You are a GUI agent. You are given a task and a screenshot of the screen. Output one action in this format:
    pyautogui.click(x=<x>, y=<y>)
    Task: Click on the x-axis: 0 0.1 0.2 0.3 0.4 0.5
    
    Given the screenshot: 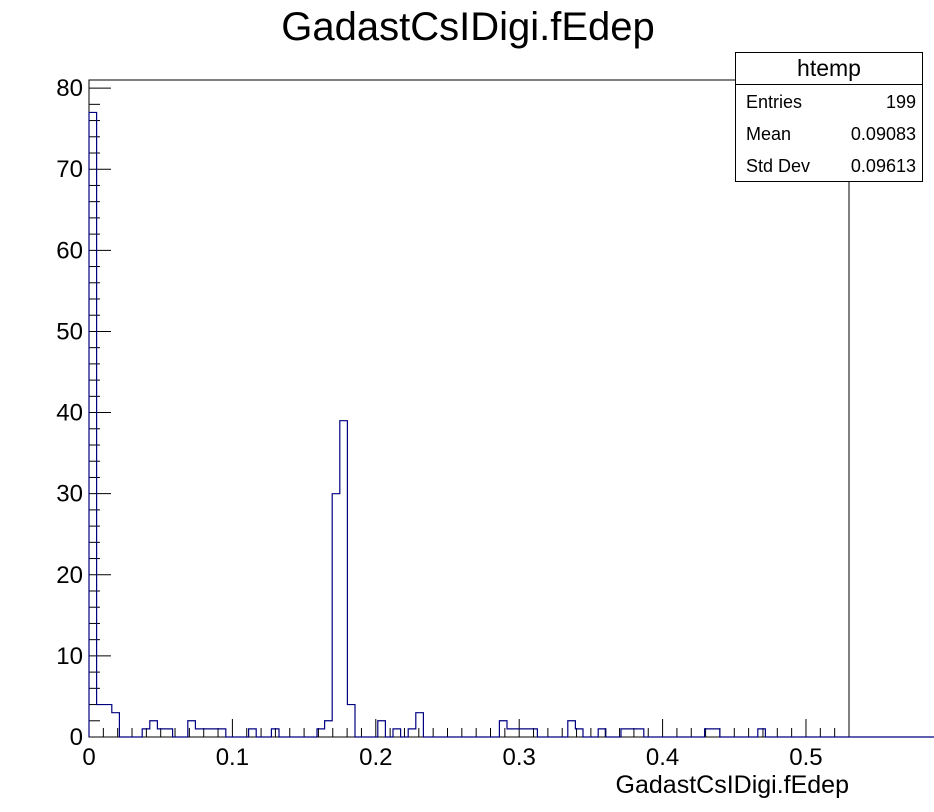 What is the action you would take?
    pyautogui.click(x=459, y=745)
    